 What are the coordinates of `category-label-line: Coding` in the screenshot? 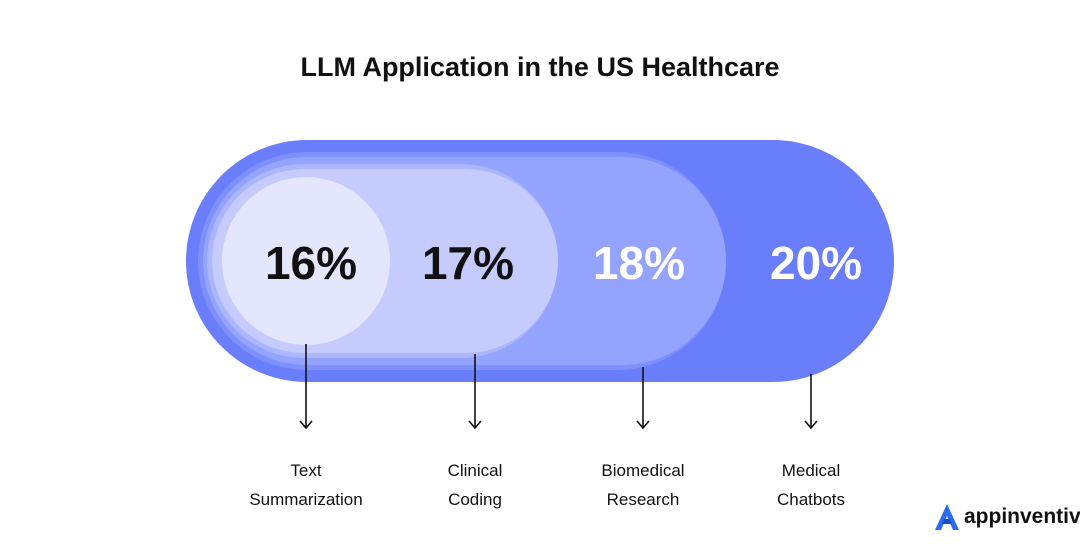 It's located at (475, 499).